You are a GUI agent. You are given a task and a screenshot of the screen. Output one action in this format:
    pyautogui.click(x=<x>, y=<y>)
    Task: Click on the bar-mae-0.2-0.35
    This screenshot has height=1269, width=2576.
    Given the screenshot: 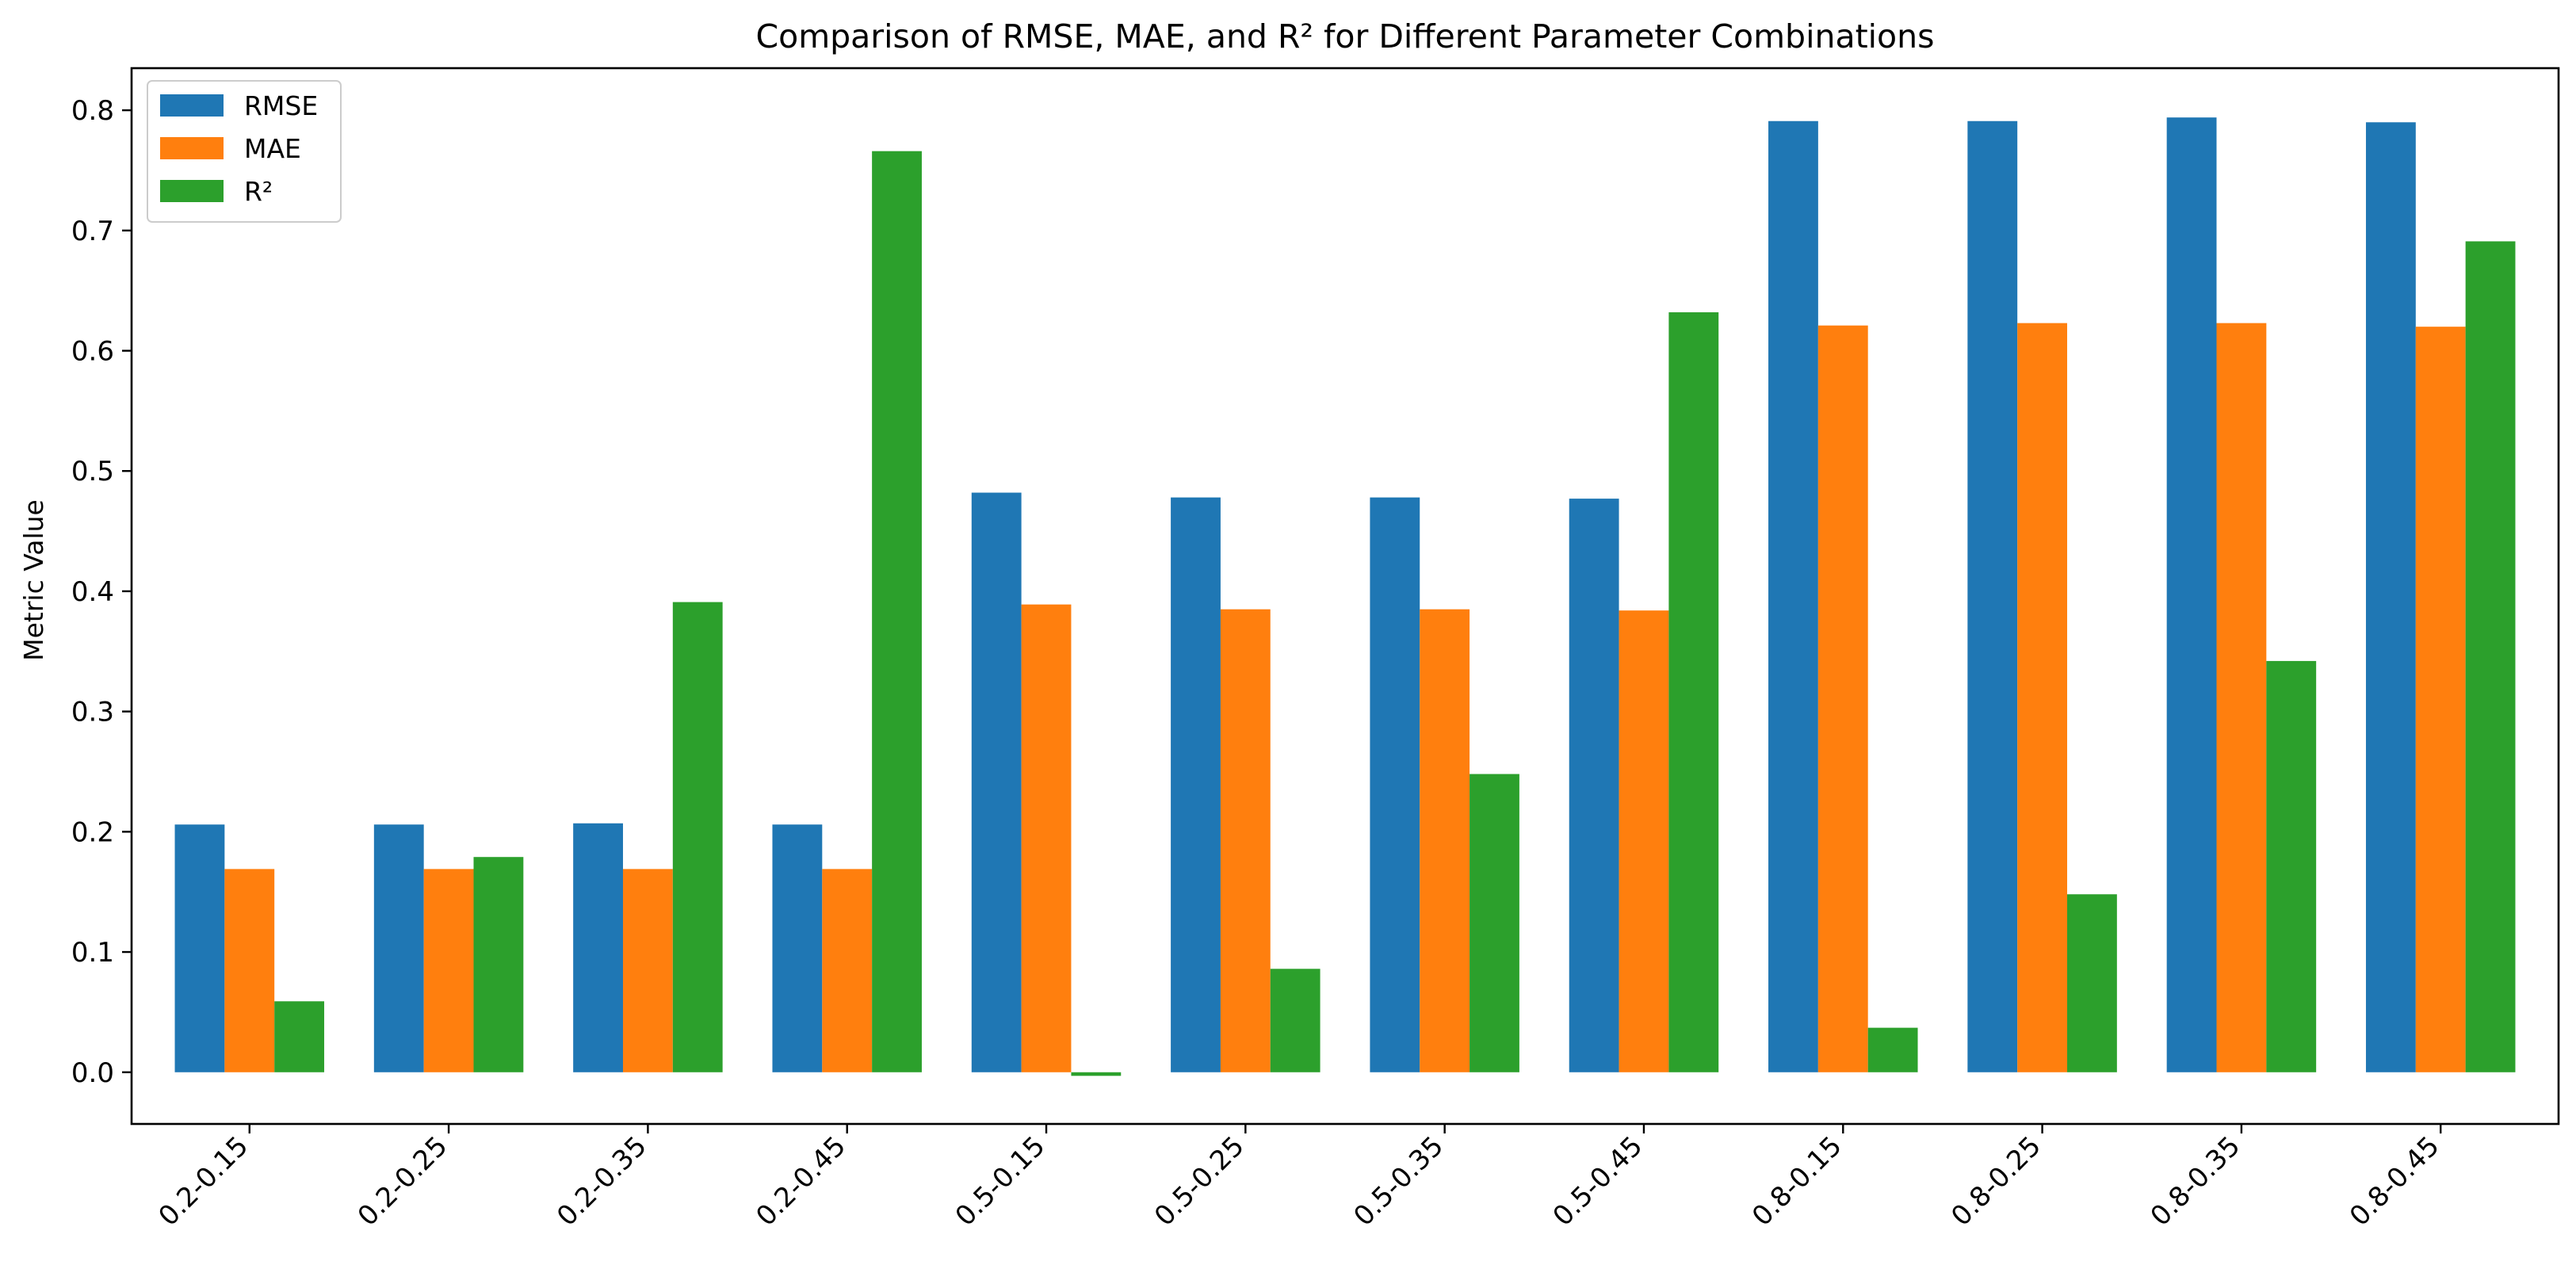 What is the action you would take?
    pyautogui.click(x=647, y=970)
    